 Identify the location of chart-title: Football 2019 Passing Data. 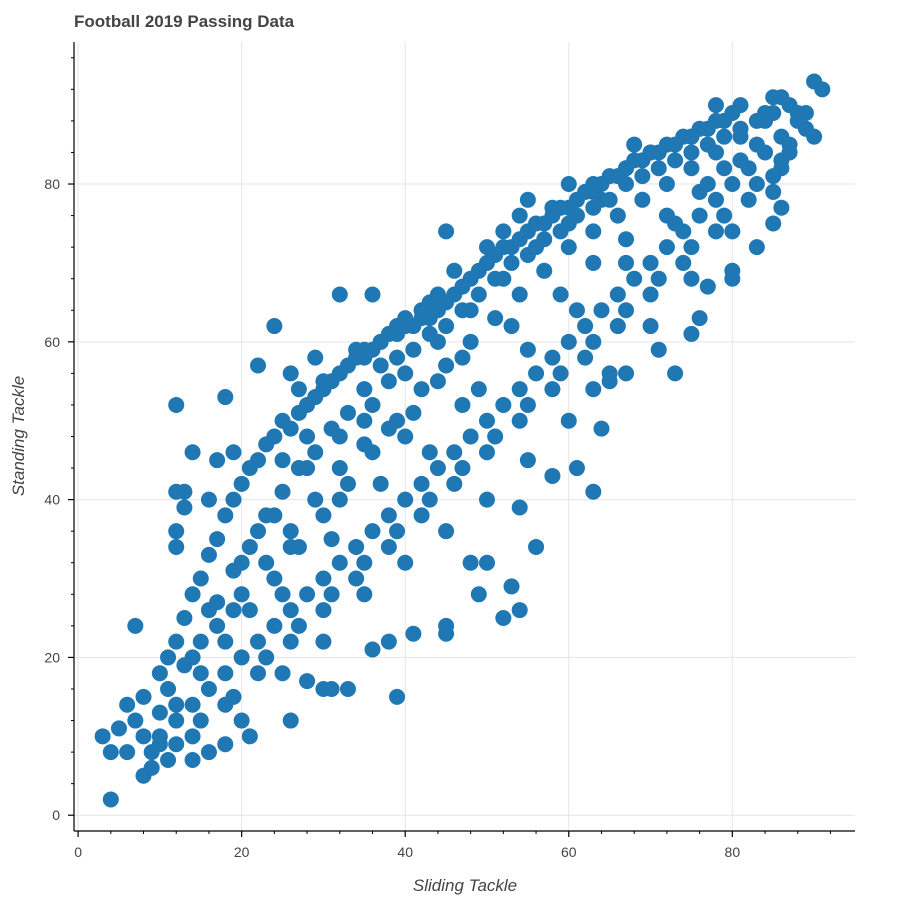
(184, 21).